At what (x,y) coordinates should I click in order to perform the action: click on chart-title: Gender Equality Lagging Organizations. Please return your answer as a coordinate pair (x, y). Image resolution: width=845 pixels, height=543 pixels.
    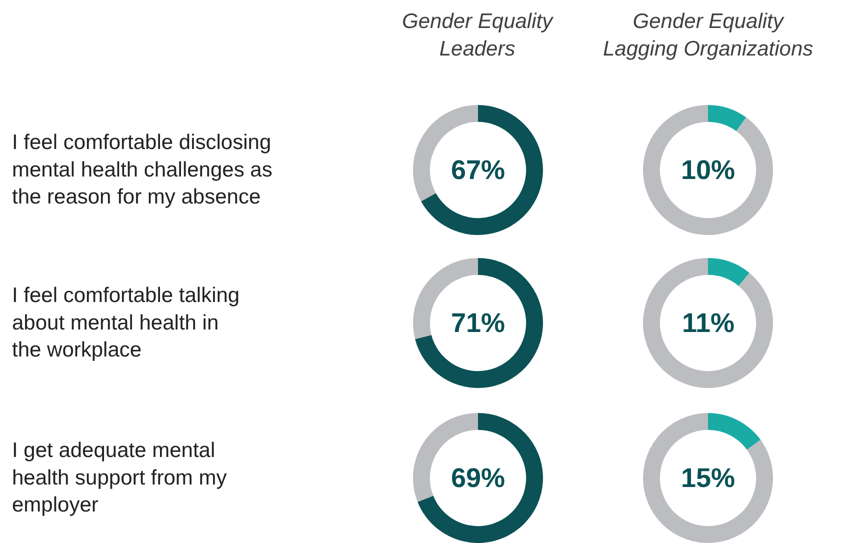
    Looking at the image, I should click on (708, 35).